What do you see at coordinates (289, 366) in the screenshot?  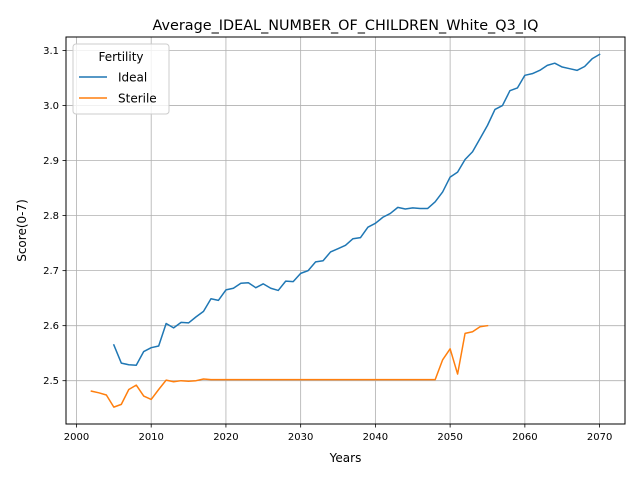 I see `series-line-sterile` at bounding box center [289, 366].